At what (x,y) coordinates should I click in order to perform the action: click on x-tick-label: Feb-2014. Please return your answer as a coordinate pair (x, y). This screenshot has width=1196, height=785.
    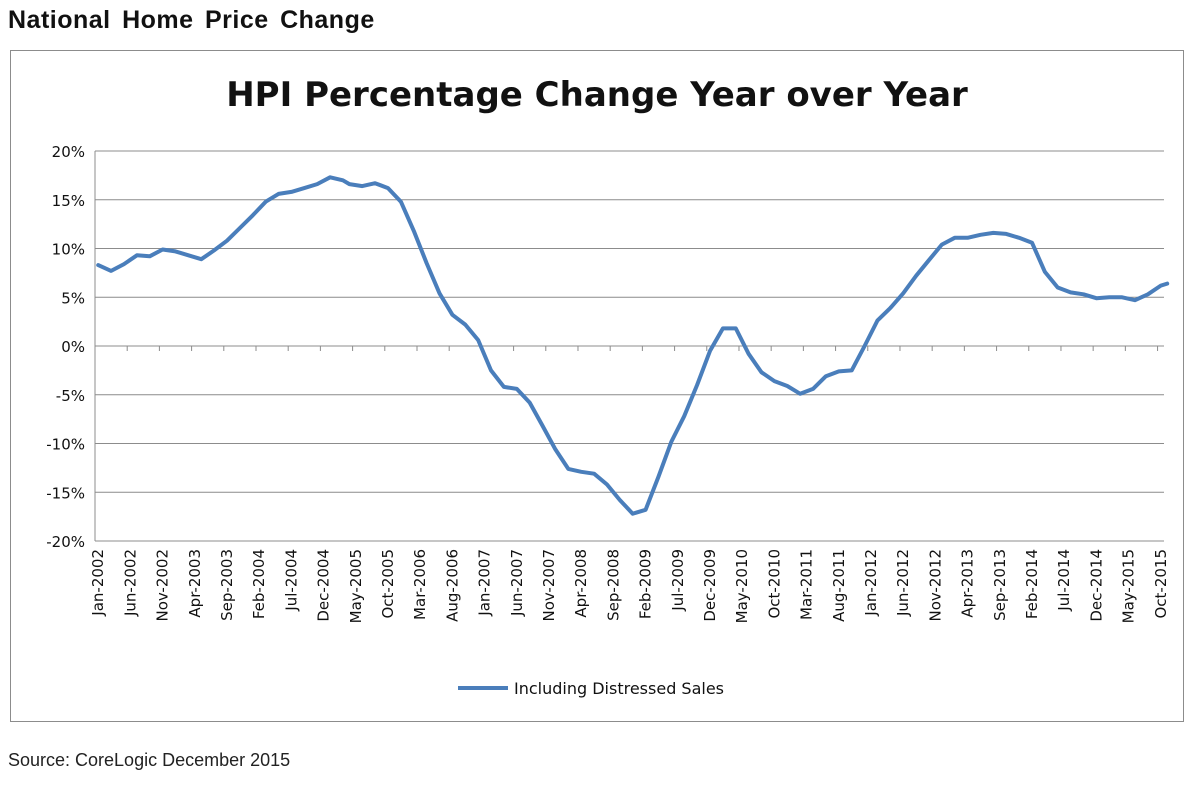
    Looking at the image, I should click on (1032, 584).